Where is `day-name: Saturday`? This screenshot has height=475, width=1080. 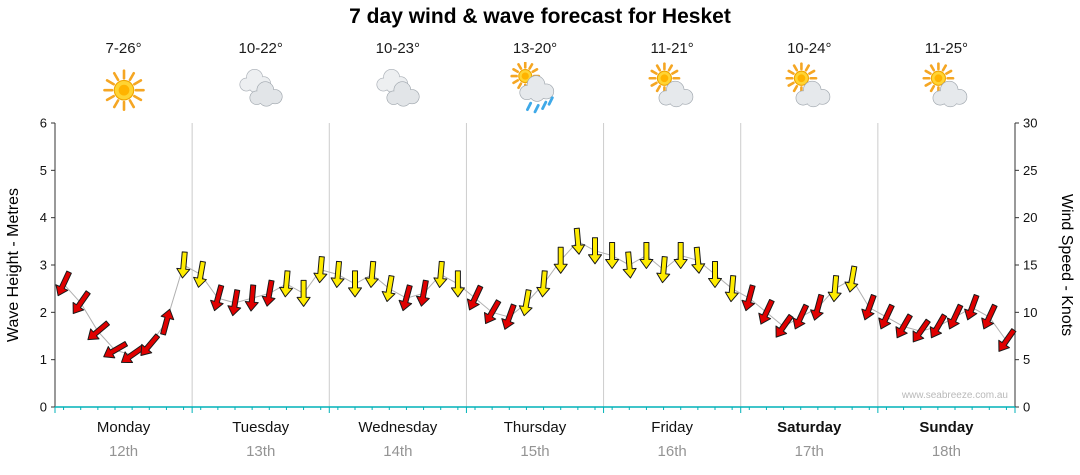 day-name: Saturday is located at coordinates (809, 427).